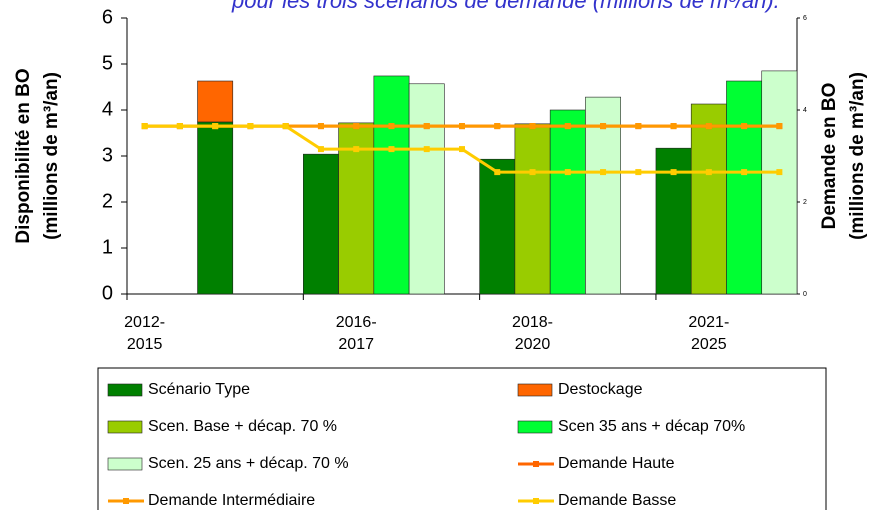 This screenshot has height=510, width=878. Describe the element at coordinates (51, 156) in the screenshot. I see `y-axis-title: (millions de m³/an)` at that location.